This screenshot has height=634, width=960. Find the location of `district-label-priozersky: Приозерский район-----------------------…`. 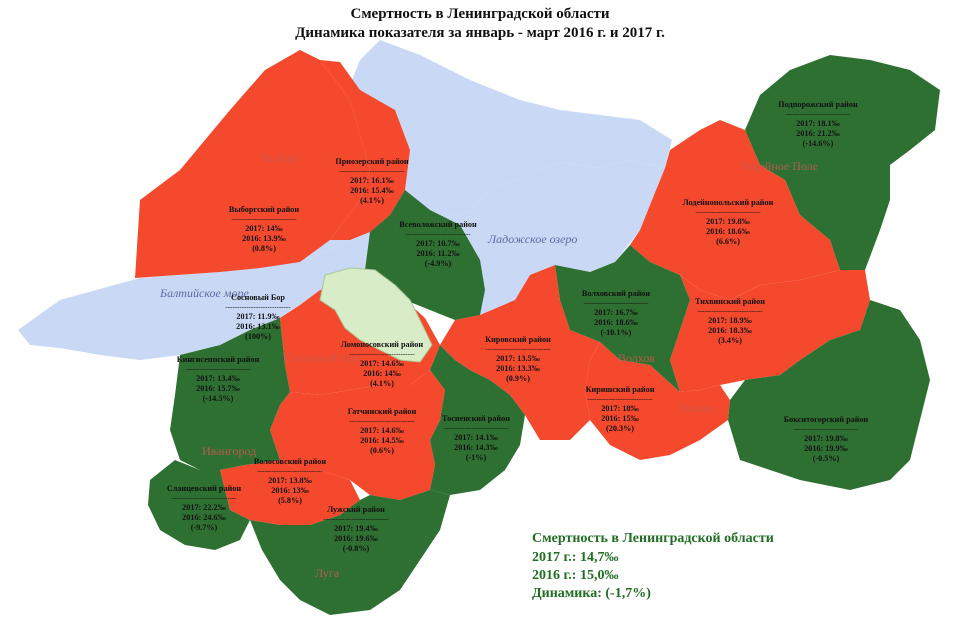

district-label-priozersky: Приозерский район-----------------------… is located at coordinates (372, 181).